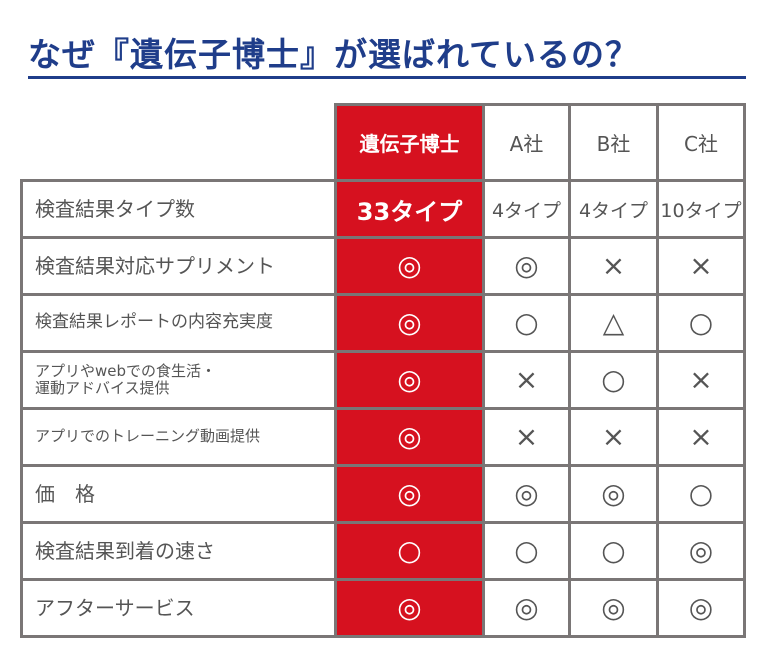 The height and width of the screenshot is (655, 771). Describe the element at coordinates (178, 323) in the screenshot. I see `row-label: 検査結果レポートの内容充実度` at that location.